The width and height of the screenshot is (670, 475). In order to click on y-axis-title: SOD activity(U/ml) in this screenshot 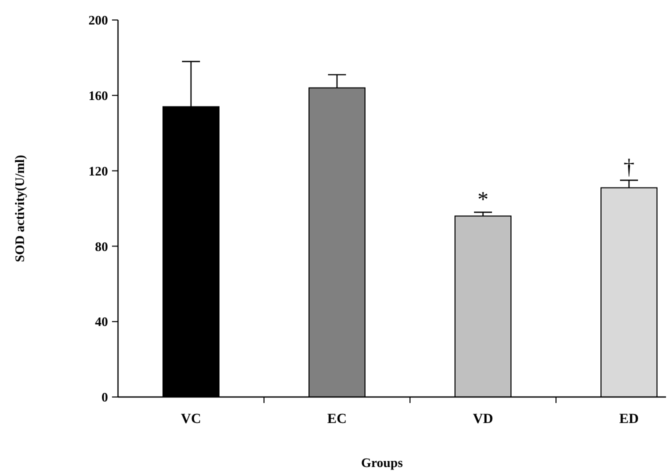, I will do `click(19, 208)`.